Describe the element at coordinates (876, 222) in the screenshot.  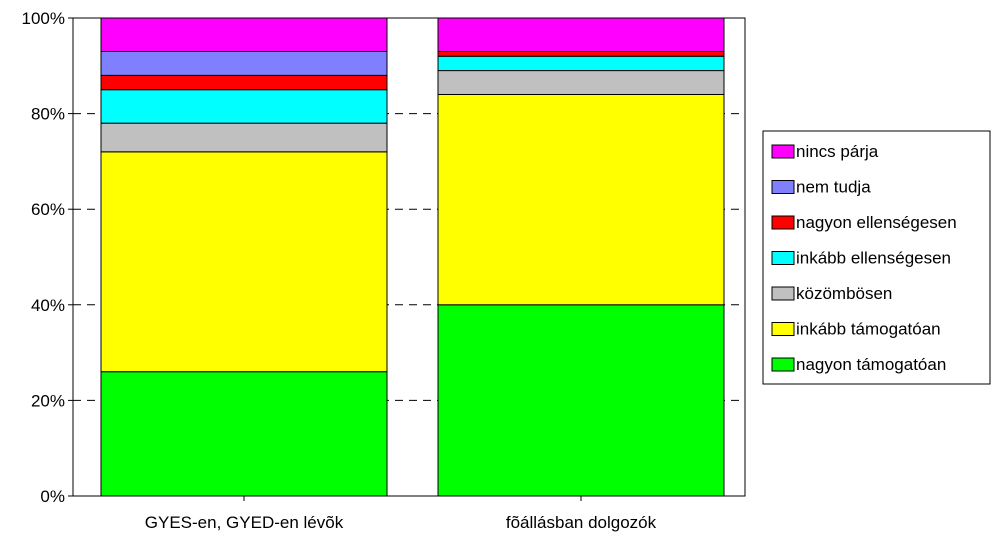
I see `legend-label: nagyon ellenségesen` at that location.